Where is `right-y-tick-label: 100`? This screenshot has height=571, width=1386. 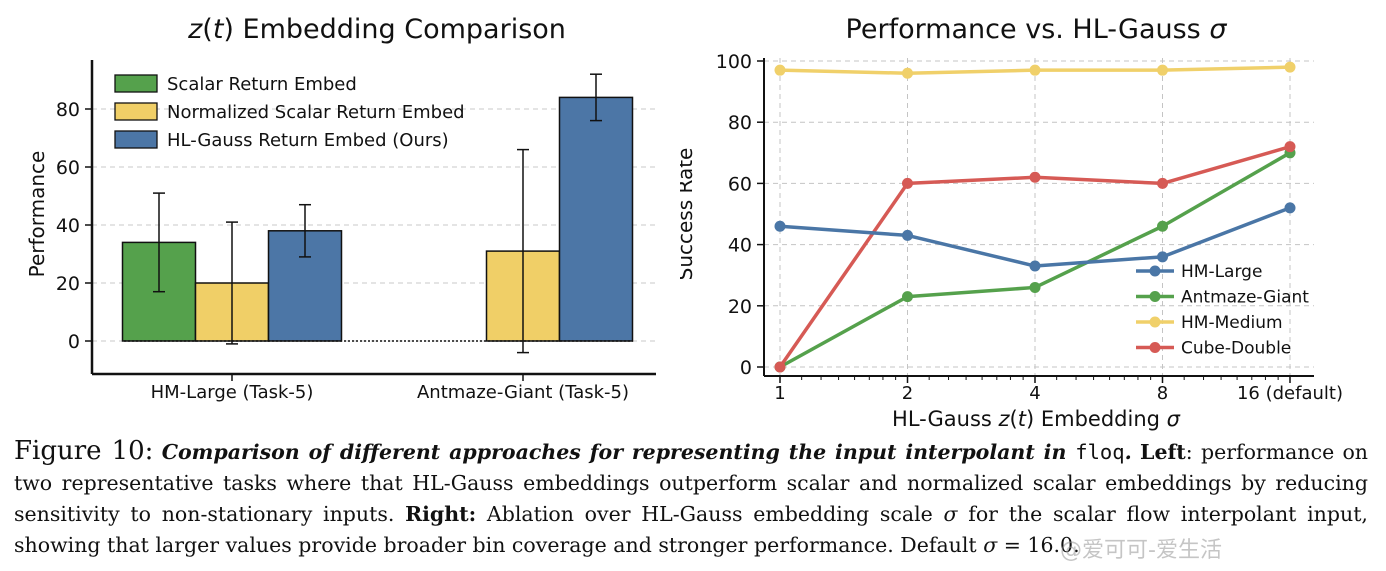 right-y-tick-label: 100 is located at coordinates (734, 62).